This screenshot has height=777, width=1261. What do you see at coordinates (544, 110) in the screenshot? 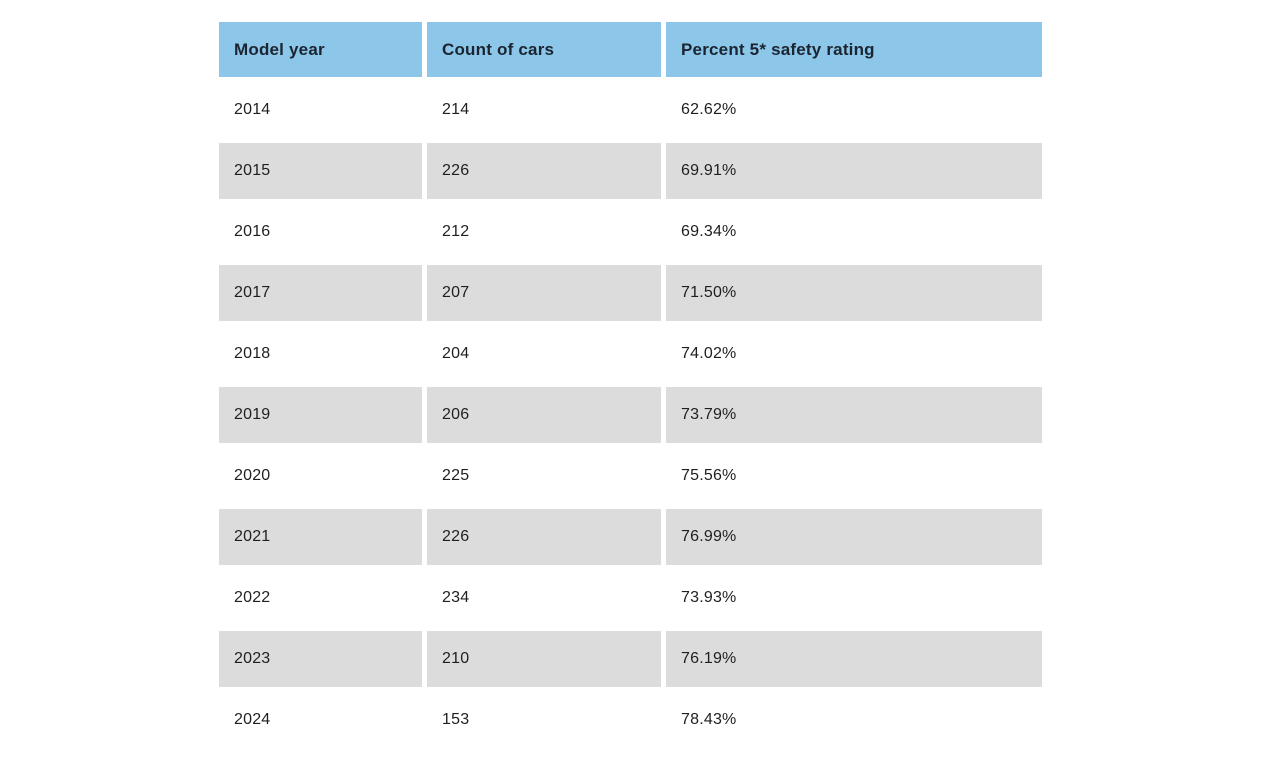
I see `cell-count: 214` at bounding box center [544, 110].